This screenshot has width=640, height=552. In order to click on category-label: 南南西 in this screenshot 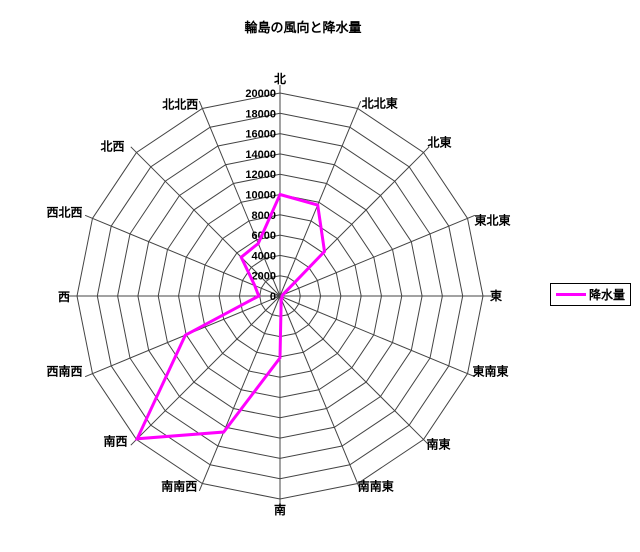, I will do `click(179, 486)`.